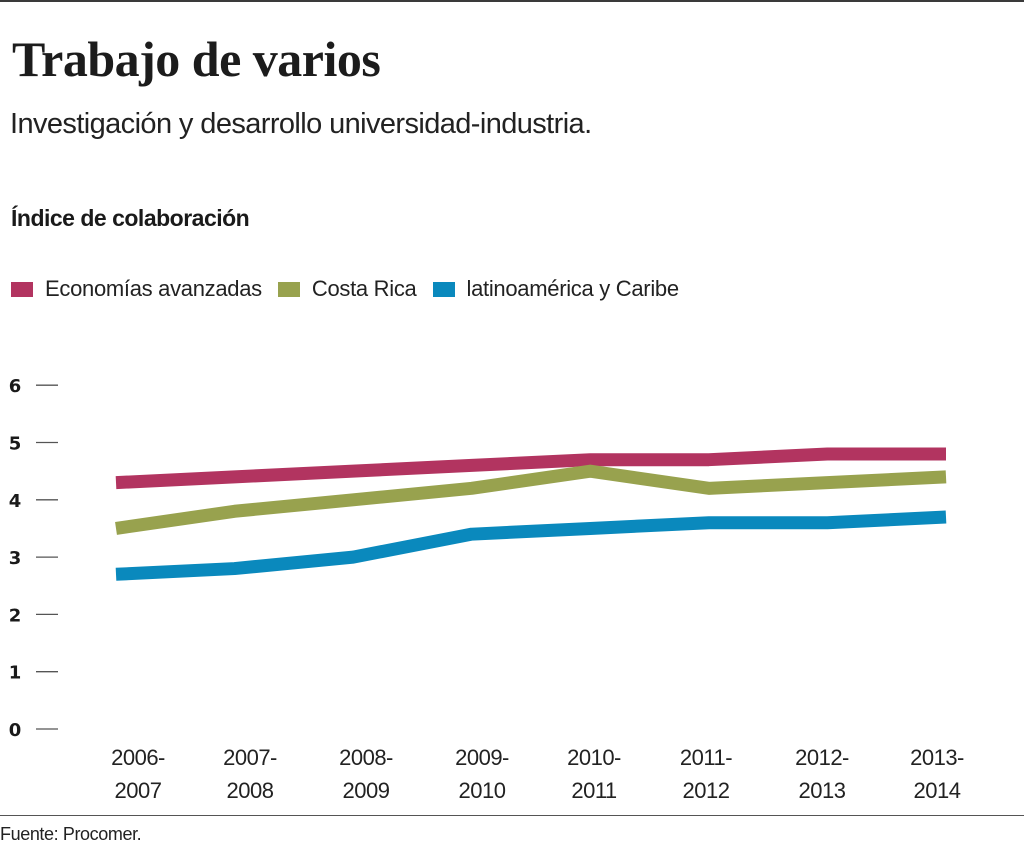  What do you see at coordinates (250, 757) in the screenshot?
I see `x-tick-label-line1: 2007-` at bounding box center [250, 757].